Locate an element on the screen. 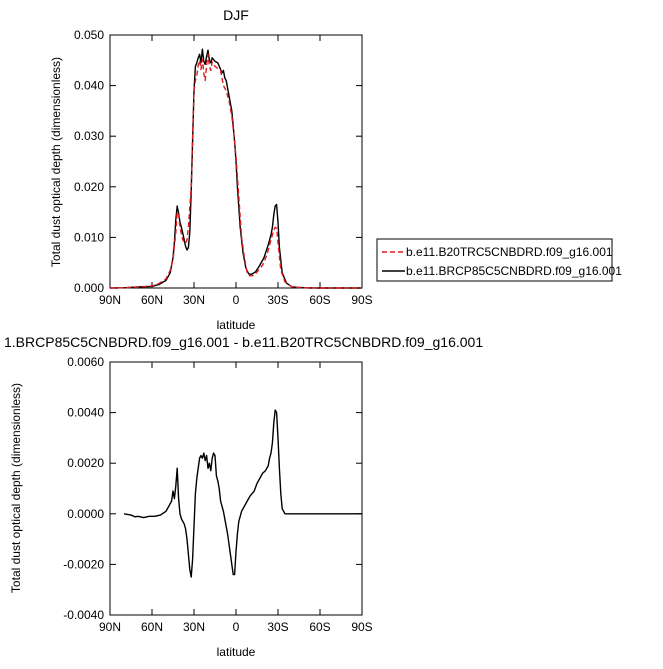 The image size is (663, 669). bottom-y-axis-label: Total dust optical depth (dimensionless) is located at coordinates (16, 488).